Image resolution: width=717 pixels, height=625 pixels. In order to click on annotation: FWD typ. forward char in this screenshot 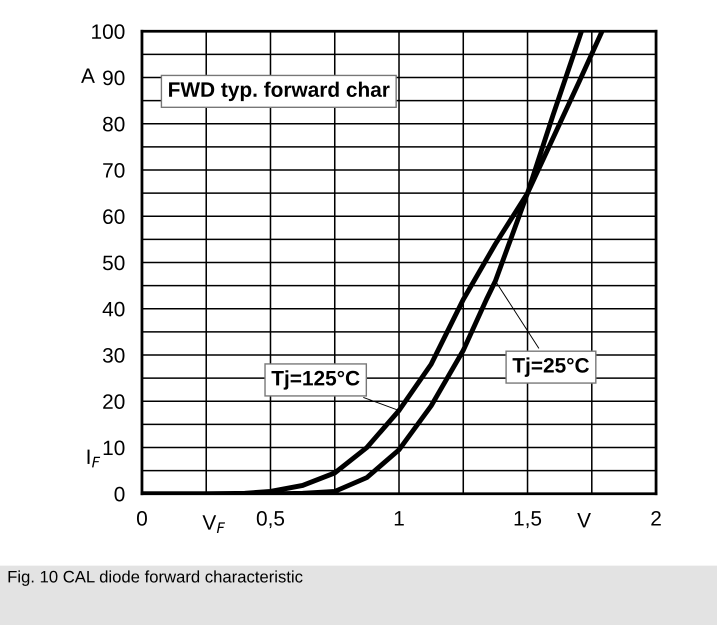, I will do `click(279, 92)`.